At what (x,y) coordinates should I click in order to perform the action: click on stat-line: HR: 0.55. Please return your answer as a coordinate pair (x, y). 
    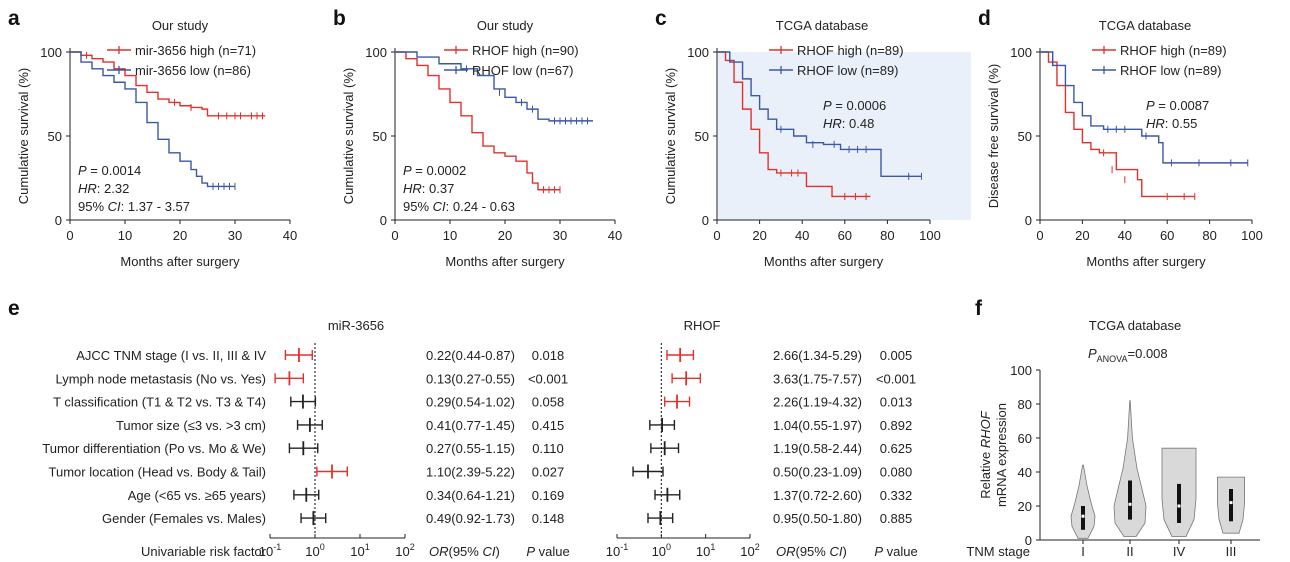
    Looking at the image, I should click on (1171, 123).